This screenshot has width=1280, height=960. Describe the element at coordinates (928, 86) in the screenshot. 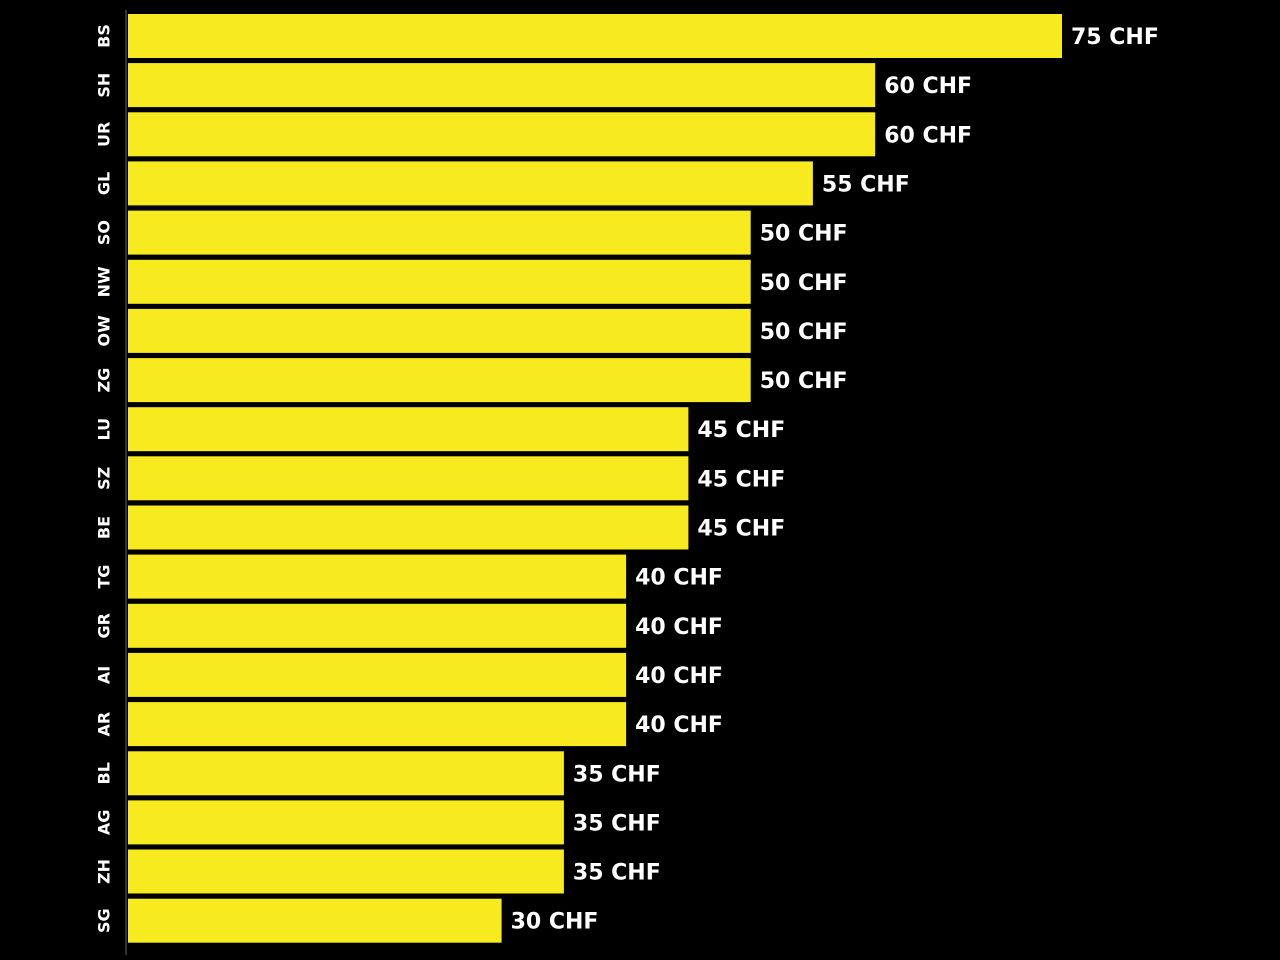

I see `value-label-sh: 60 CHF` at that location.